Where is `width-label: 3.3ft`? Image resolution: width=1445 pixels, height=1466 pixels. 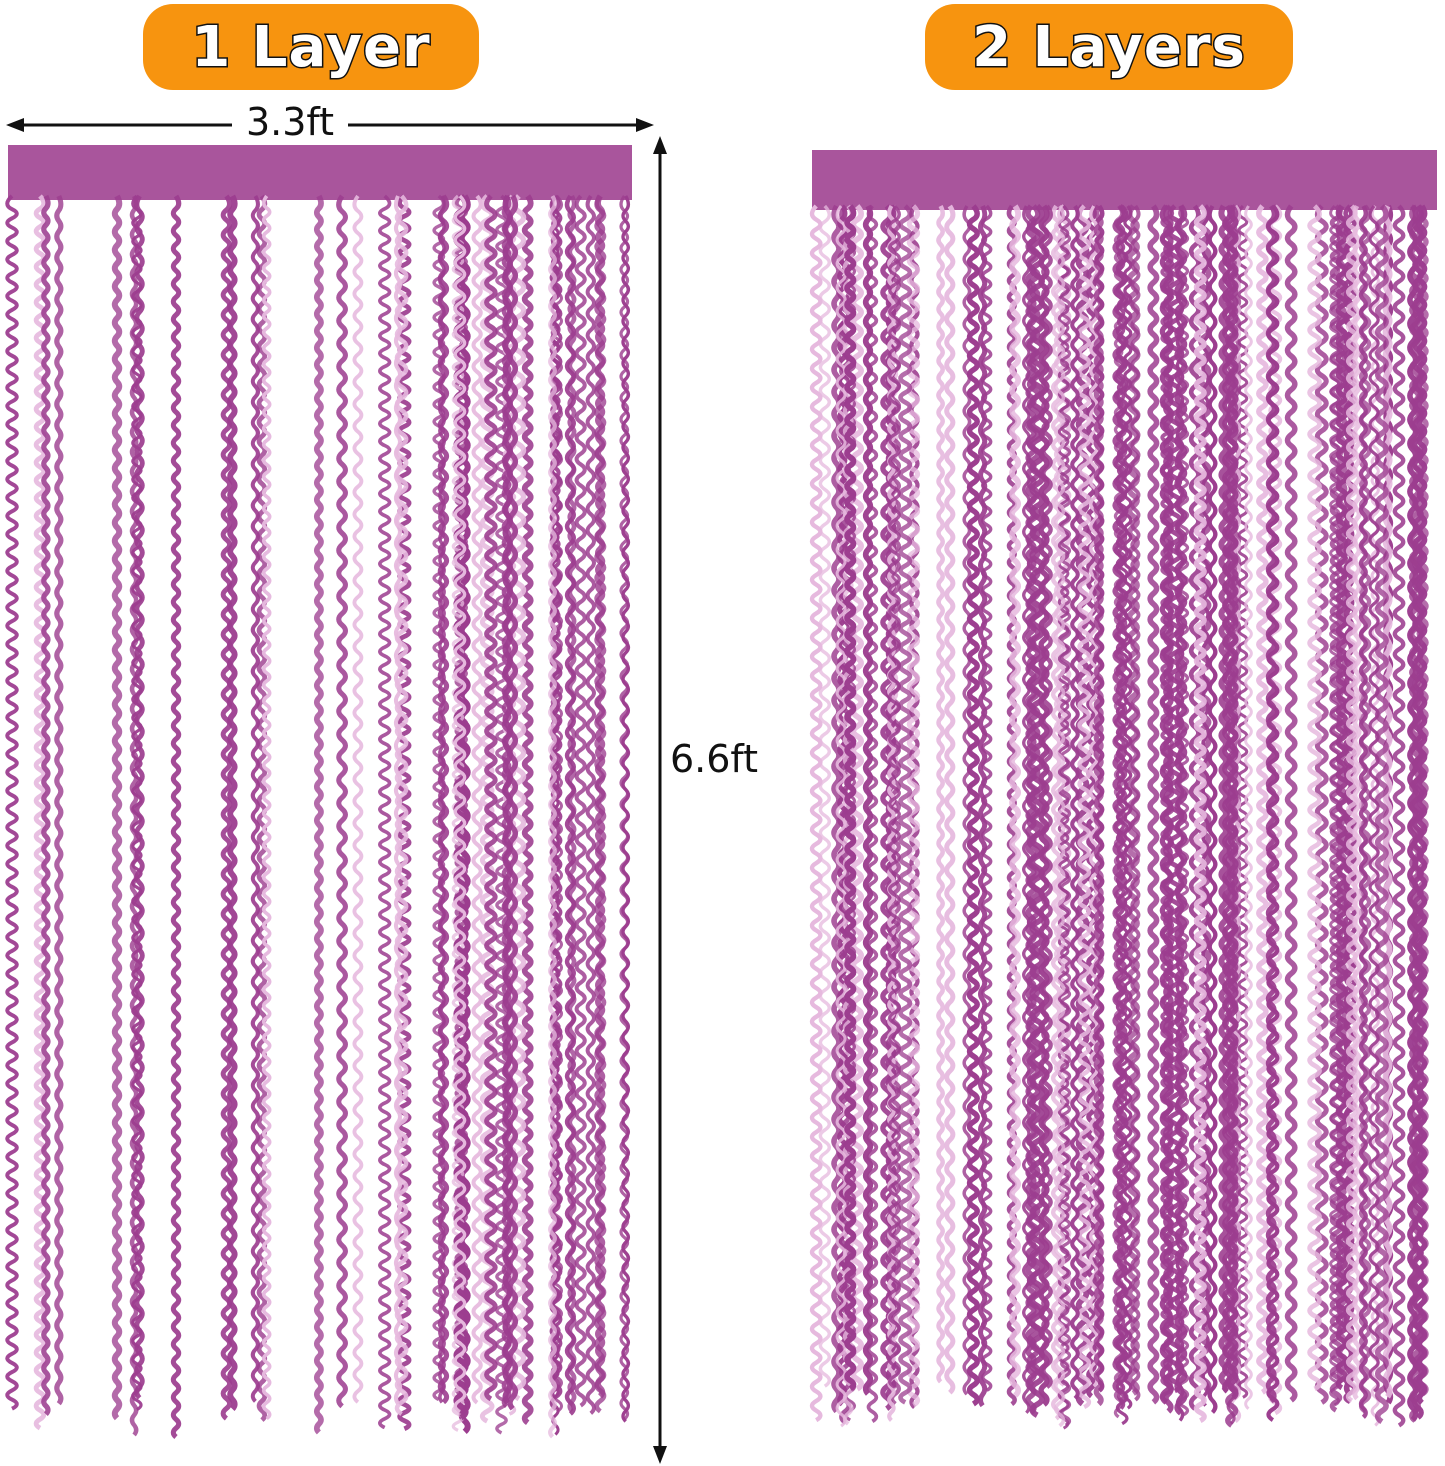
width-label: 3.3ft is located at coordinates (290, 122).